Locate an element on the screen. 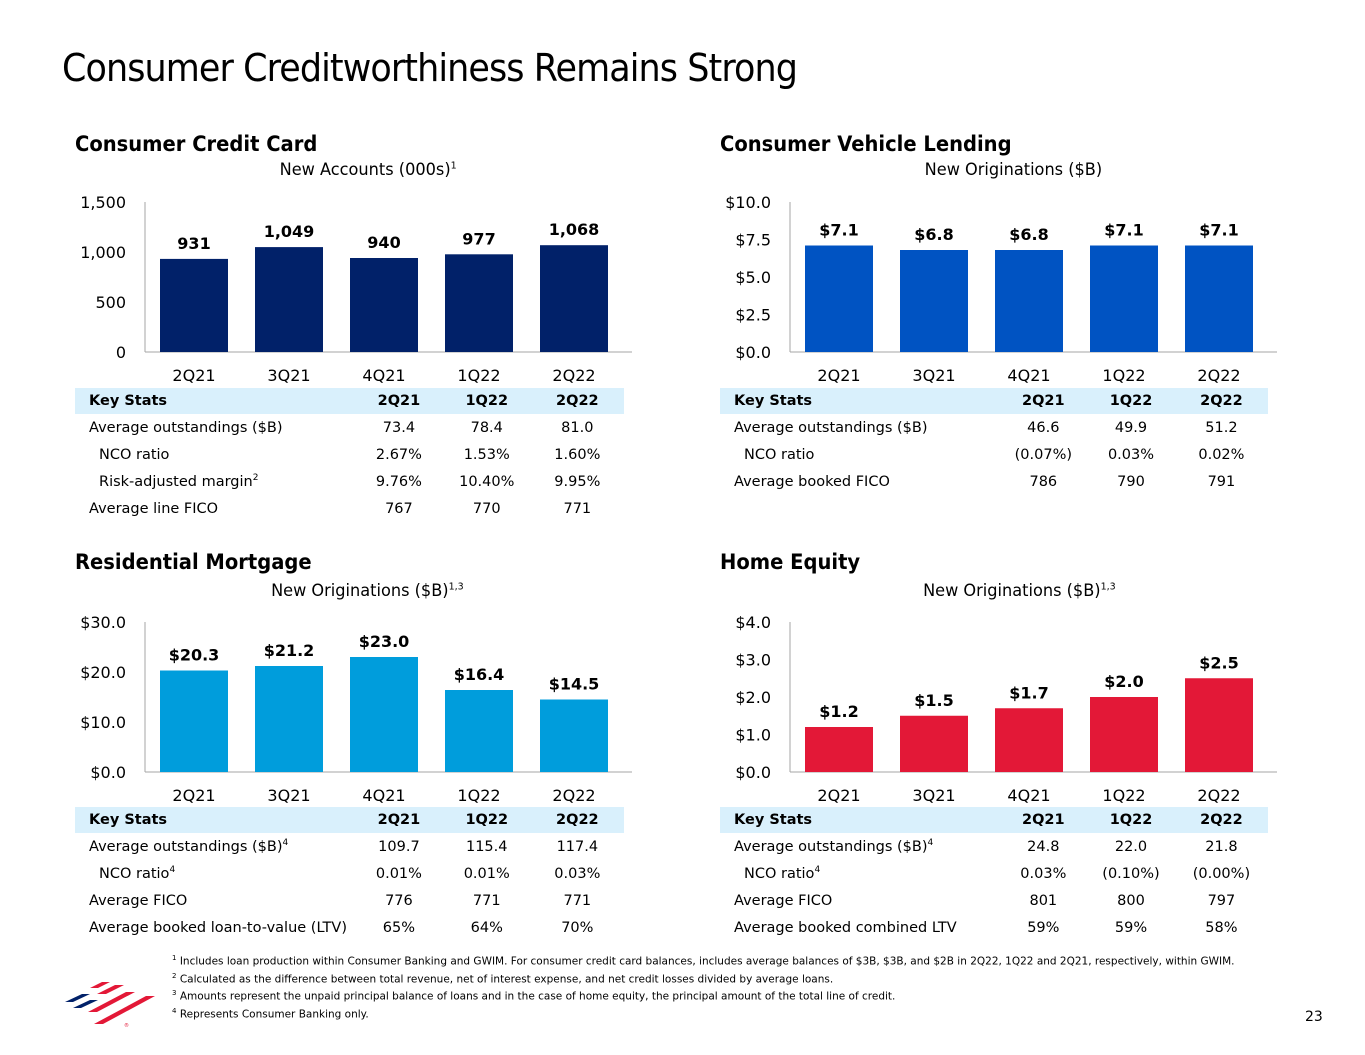 The height and width of the screenshot is (1055, 1365). row-label: NCO ratio4 is located at coordinates (137, 873).